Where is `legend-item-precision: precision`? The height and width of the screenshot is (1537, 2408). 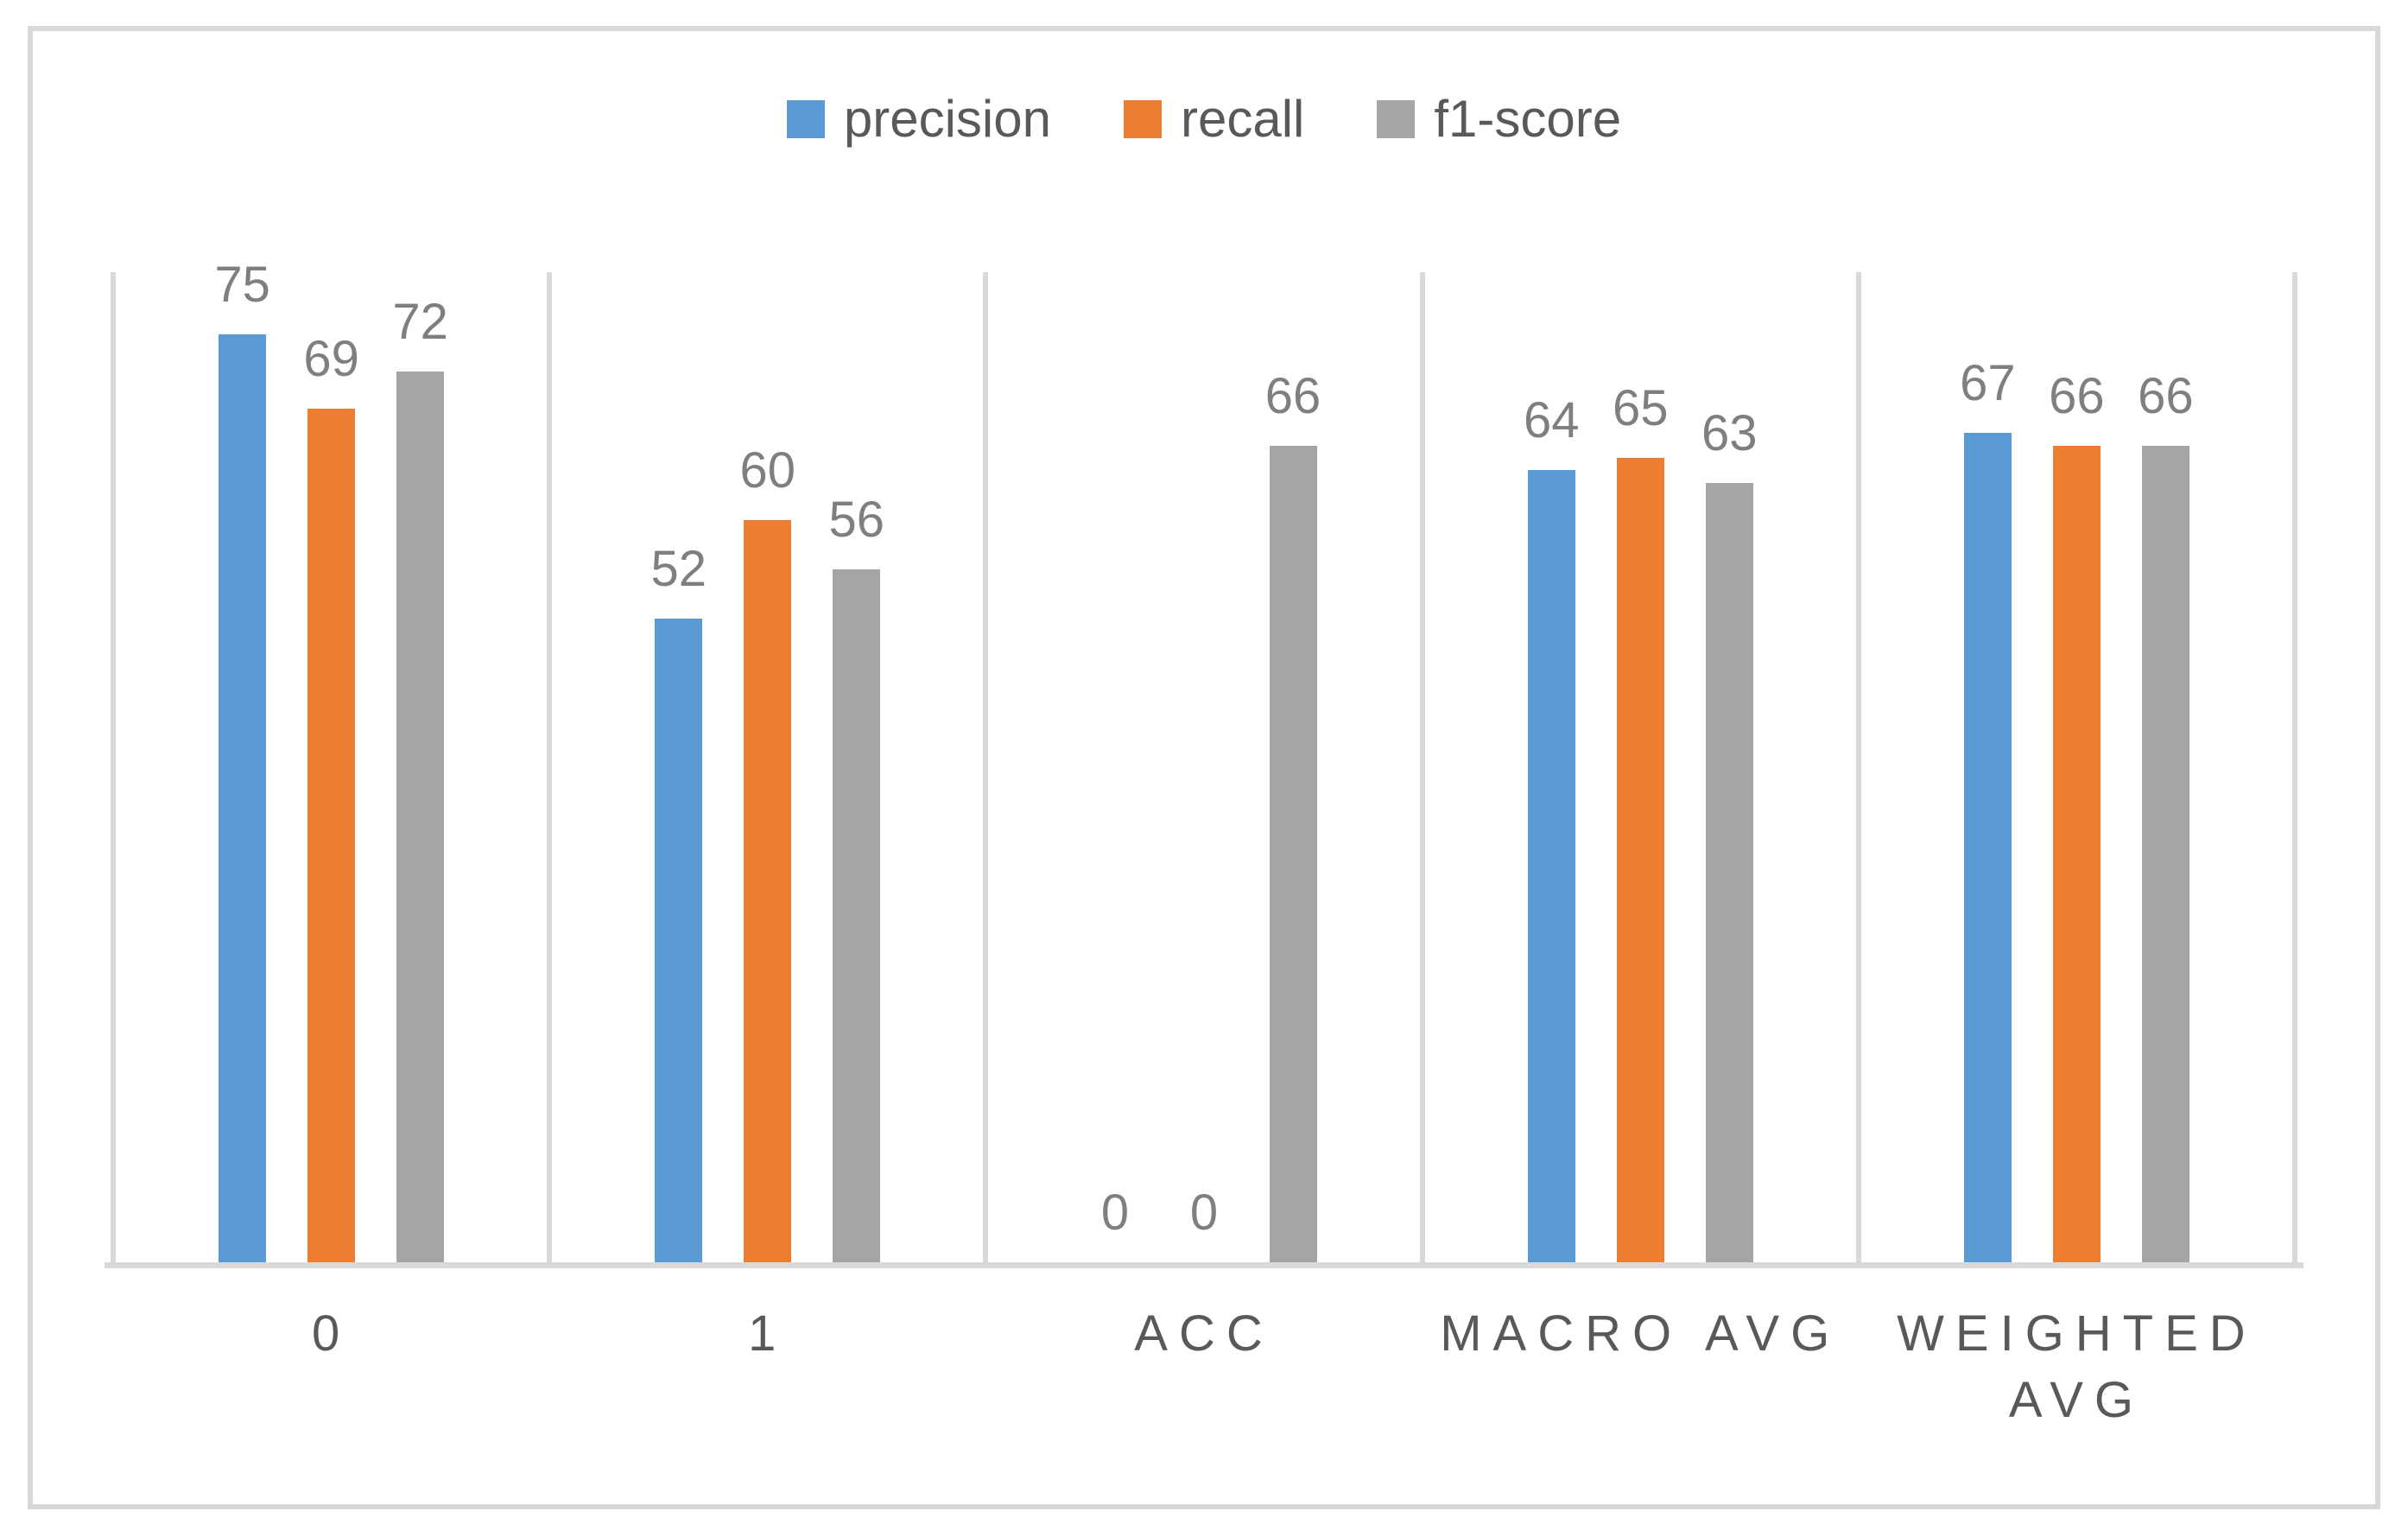
legend-item-precision: precision is located at coordinates (919, 119).